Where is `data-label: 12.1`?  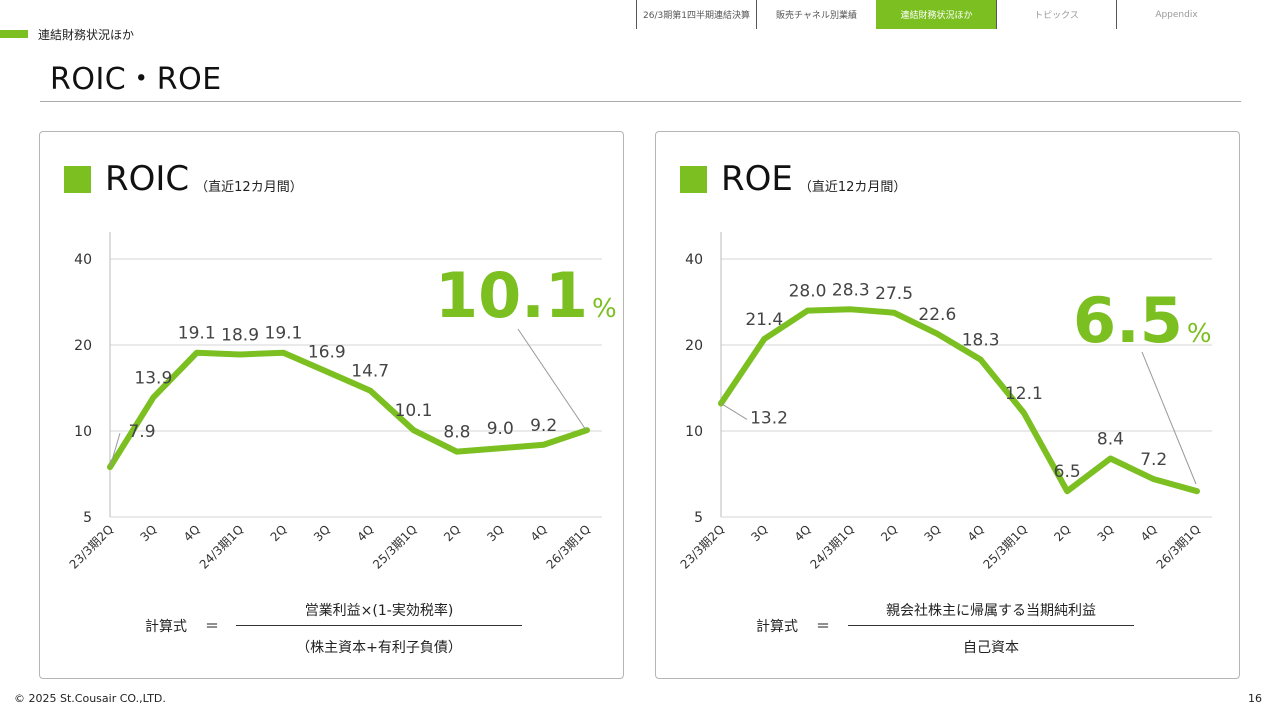 data-label: 12.1 is located at coordinates (1024, 394).